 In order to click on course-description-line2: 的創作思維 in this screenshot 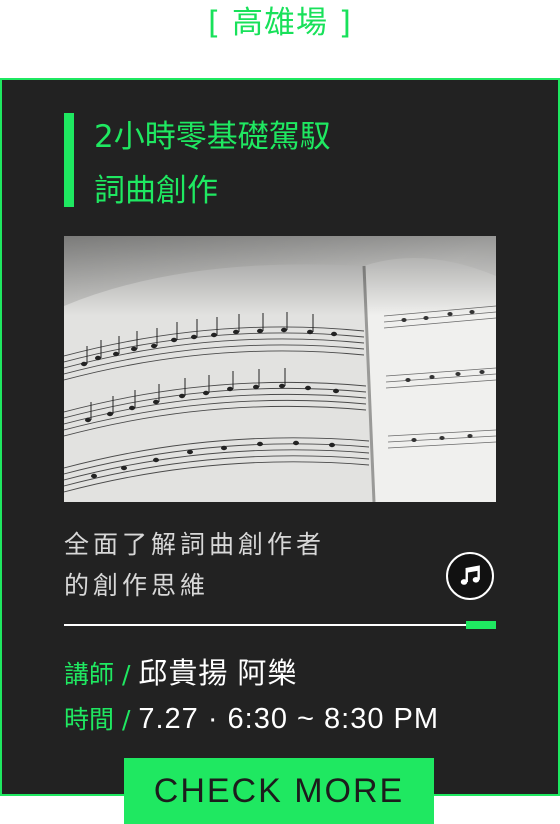, I will do `click(137, 585)`.